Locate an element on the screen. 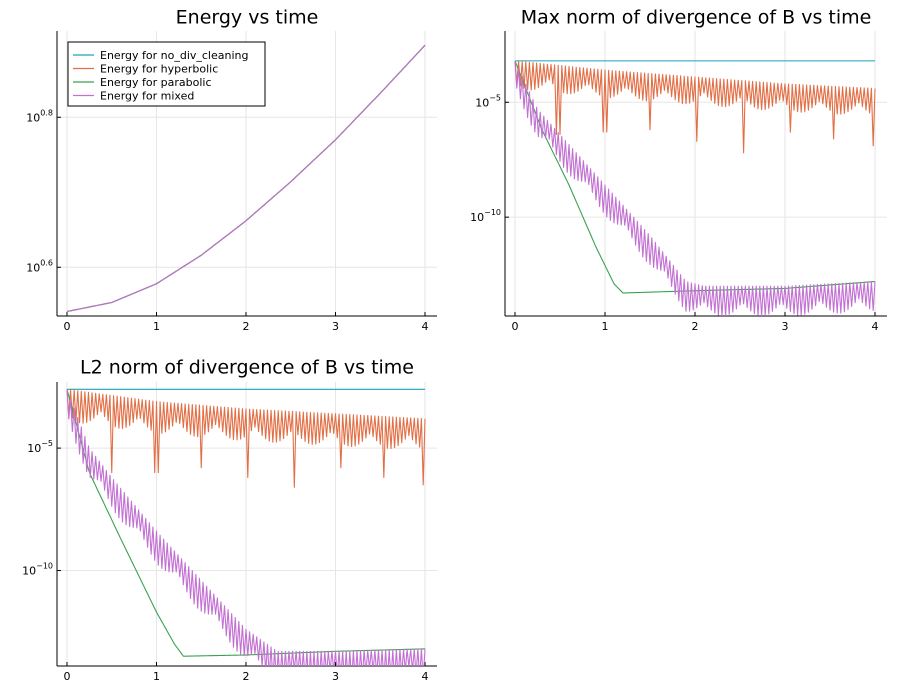  legend-label: Energy for parabolic is located at coordinates (156, 82).